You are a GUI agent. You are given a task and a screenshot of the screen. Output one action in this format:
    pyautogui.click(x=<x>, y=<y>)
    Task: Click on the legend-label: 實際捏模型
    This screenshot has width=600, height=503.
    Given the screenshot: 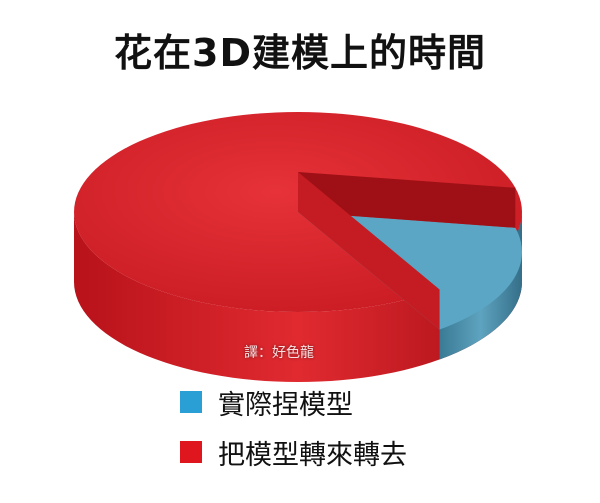 What is the action you would take?
    pyautogui.click(x=285, y=405)
    